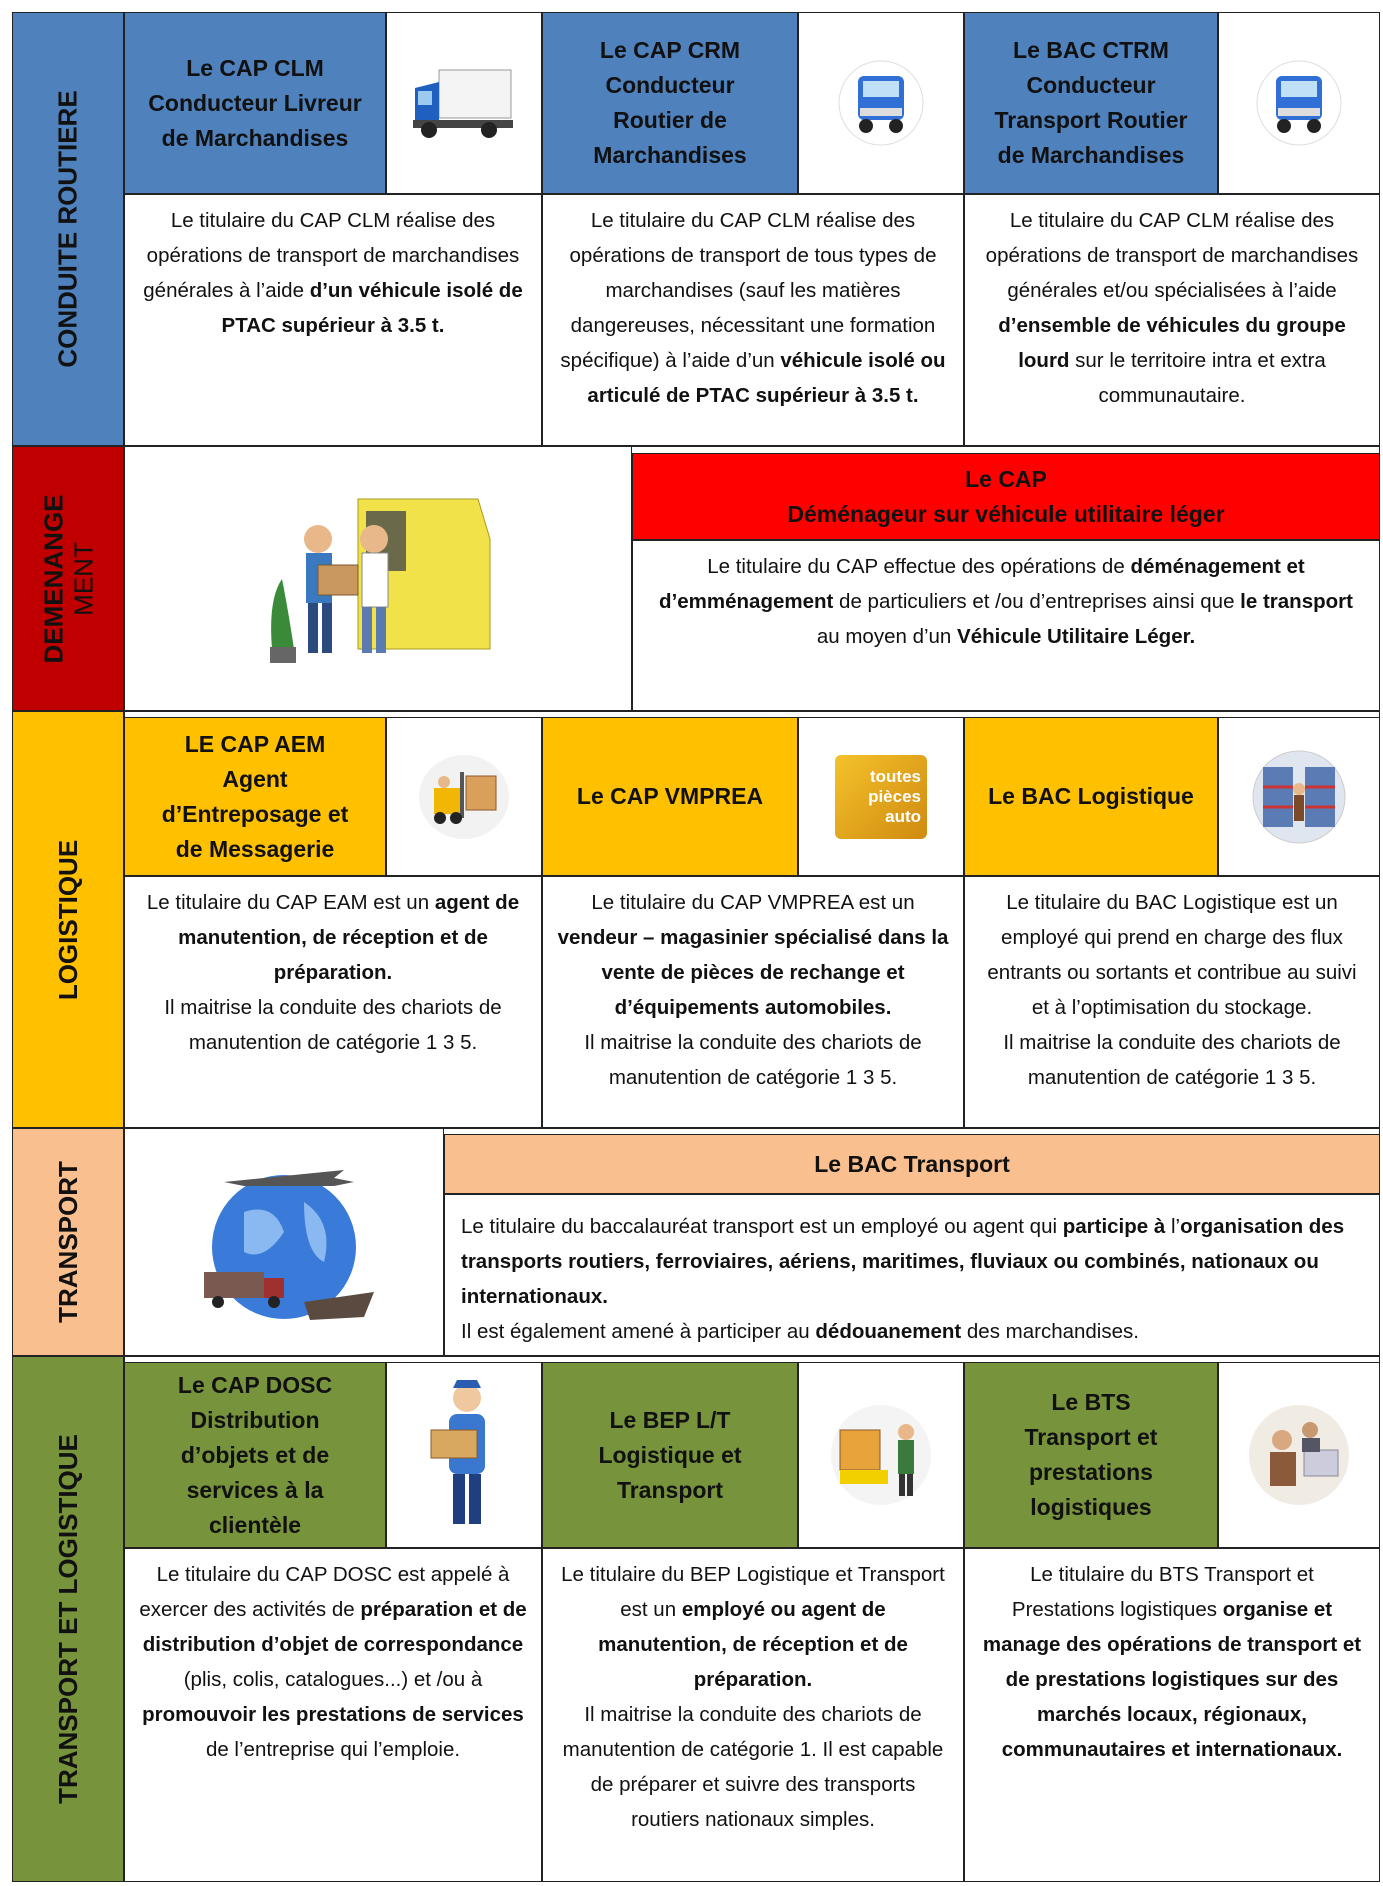 The image size is (1383, 1886). I want to click on label-line: DEMENANGE, so click(53, 578).